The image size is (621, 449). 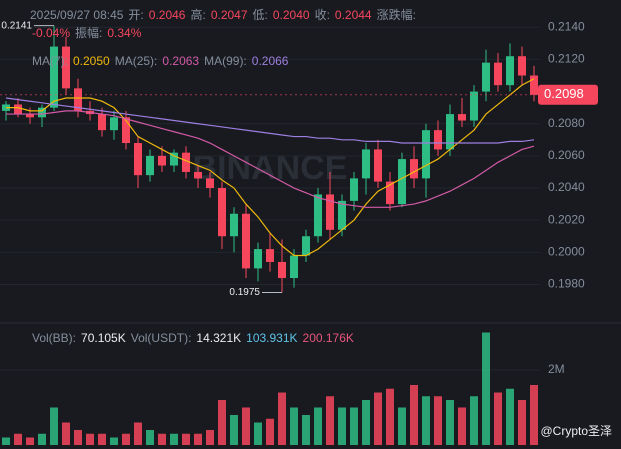 I want to click on header-text: 高:, so click(x=197, y=14).